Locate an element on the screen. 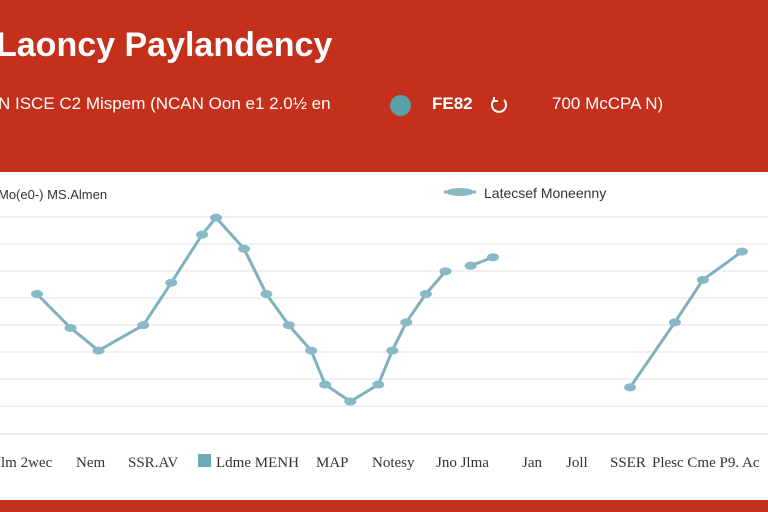  legend-item-top: Latecsef Moneenny is located at coordinates (525, 193).